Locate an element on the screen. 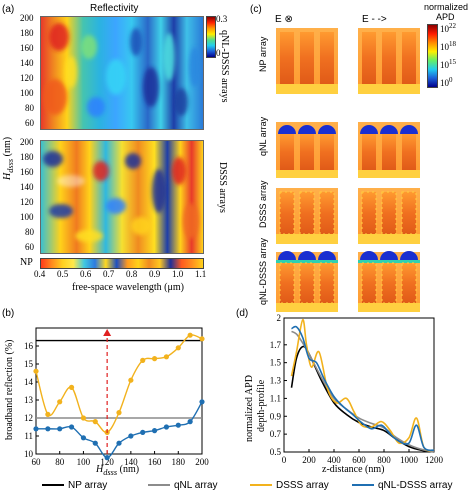  apd-cbar-tick-18: 1018 is located at coordinates (448, 46).